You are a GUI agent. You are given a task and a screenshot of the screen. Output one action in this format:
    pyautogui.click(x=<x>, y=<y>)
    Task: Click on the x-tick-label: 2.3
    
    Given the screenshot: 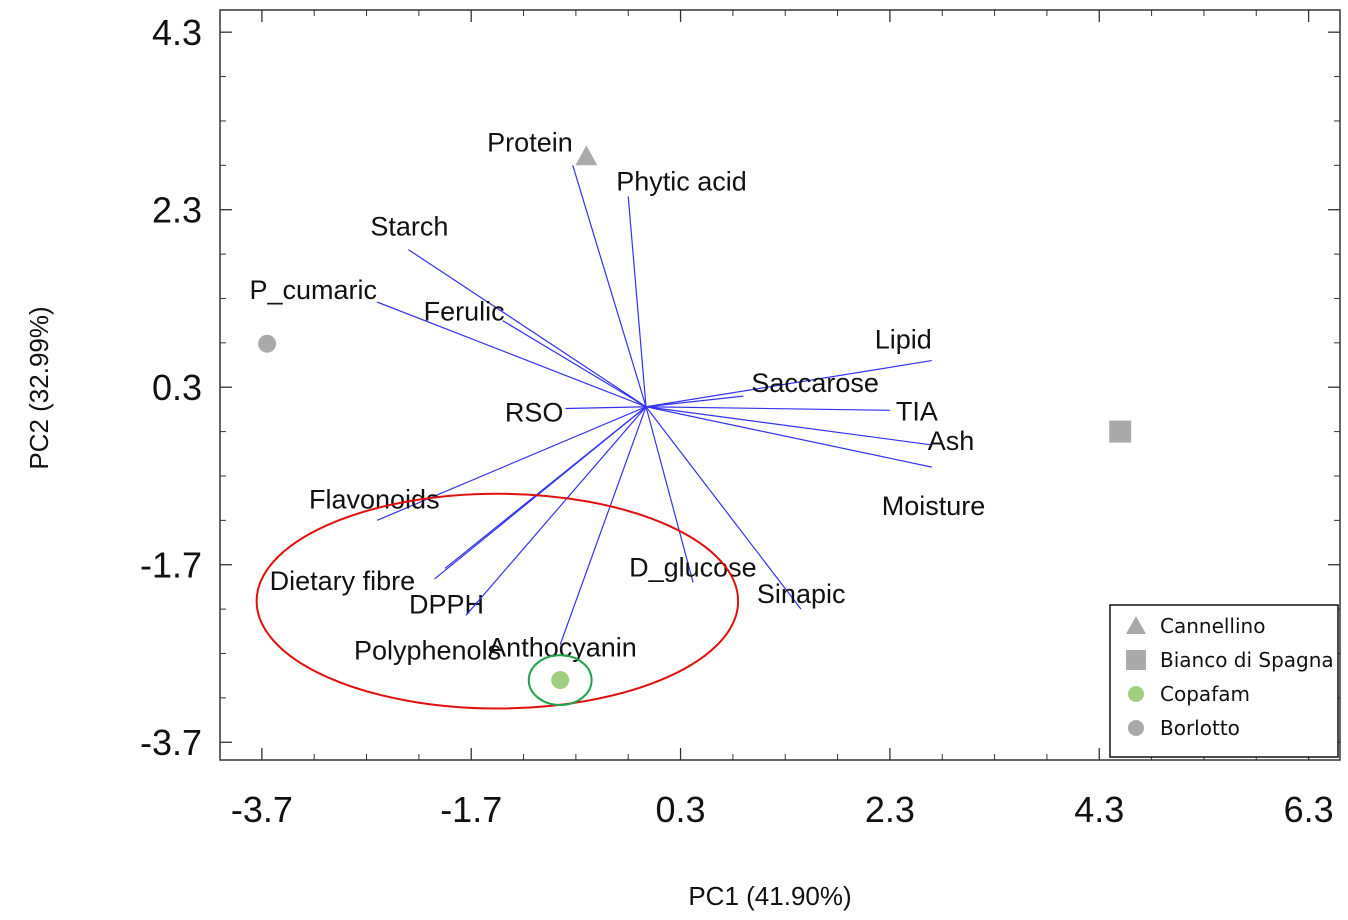 What is the action you would take?
    pyautogui.click(x=890, y=809)
    